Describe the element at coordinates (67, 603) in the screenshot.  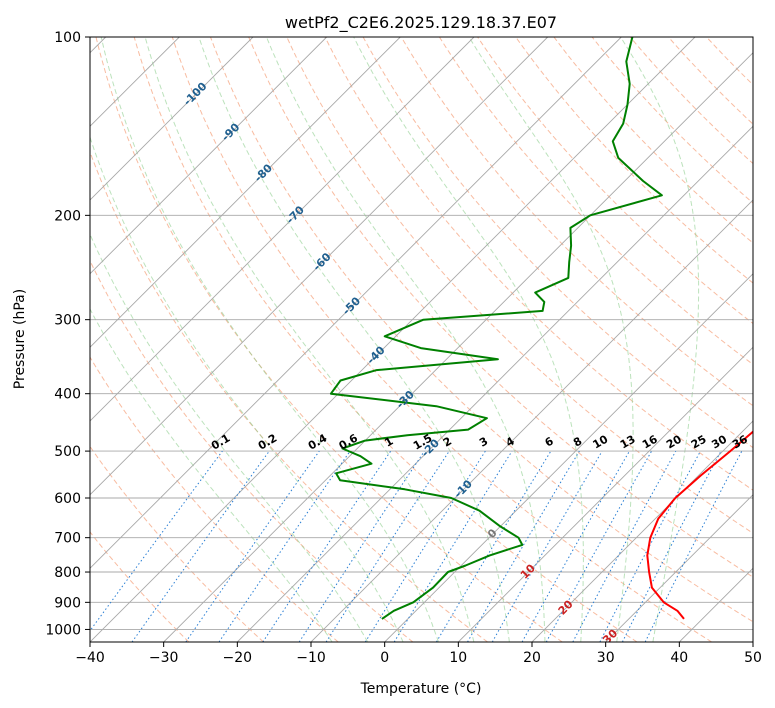
I see `y-tick-label: 900` at that location.